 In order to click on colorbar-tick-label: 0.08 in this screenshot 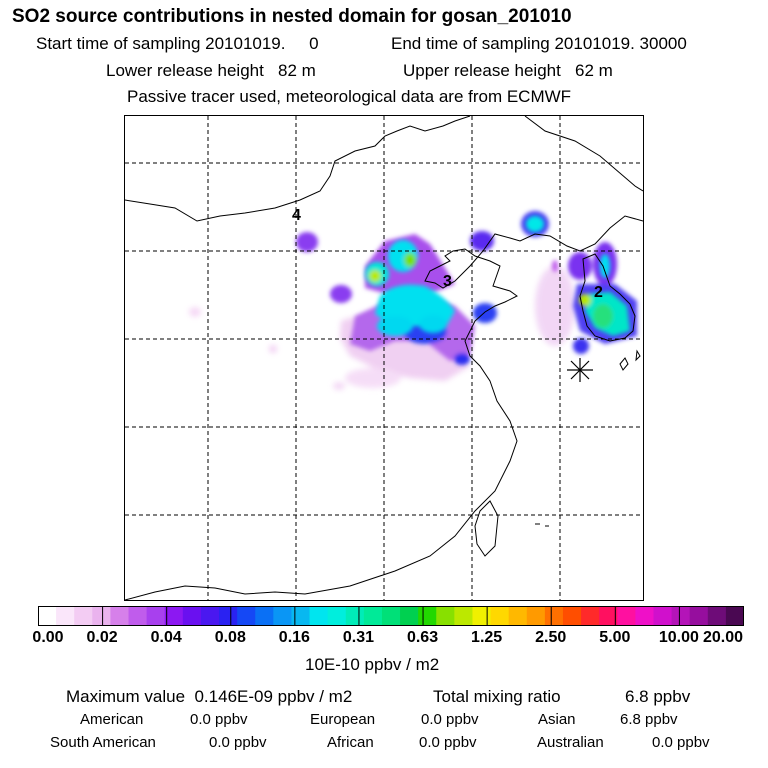, I will do `click(230, 637)`.